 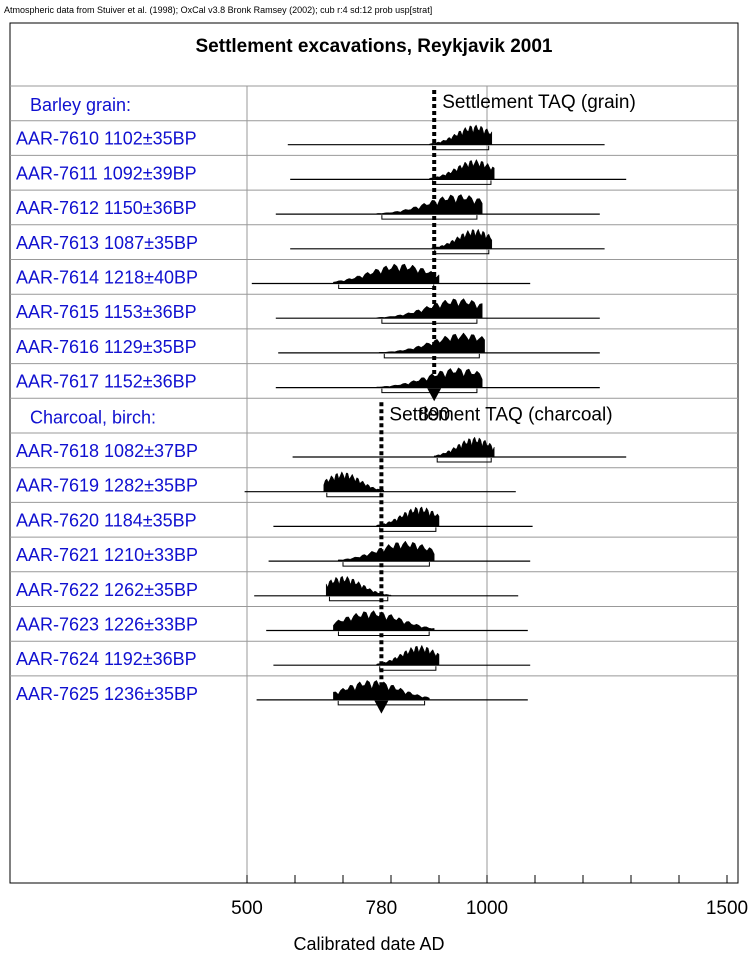 I want to click on sample-label: AAR-7611 1092±39BP, so click(x=106, y=173).